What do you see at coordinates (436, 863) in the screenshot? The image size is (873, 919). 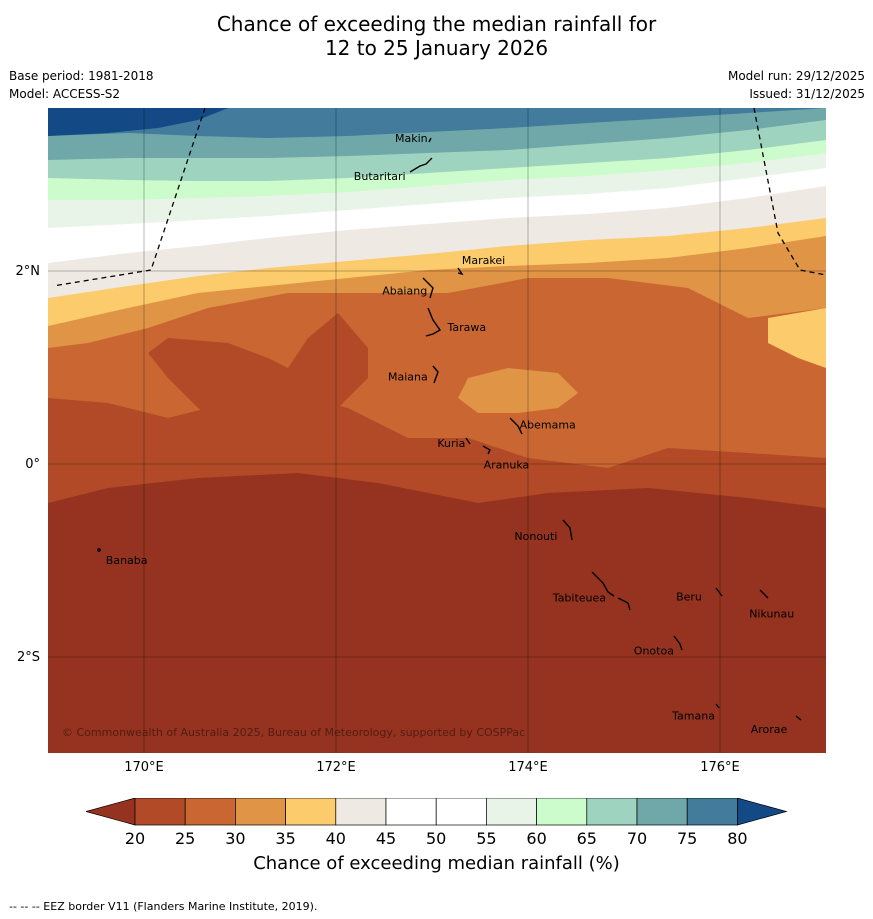 I see `colorbar-title: Chance of exceeding median rainfall (%)` at bounding box center [436, 863].